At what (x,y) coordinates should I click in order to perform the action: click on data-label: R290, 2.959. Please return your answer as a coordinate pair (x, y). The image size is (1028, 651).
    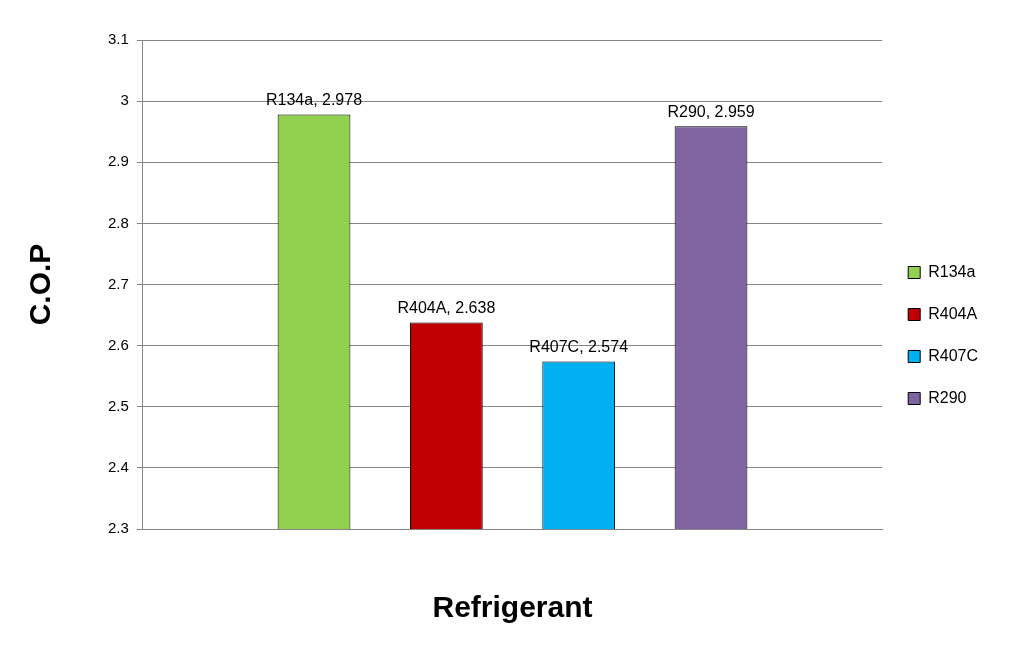
    Looking at the image, I should click on (711, 111).